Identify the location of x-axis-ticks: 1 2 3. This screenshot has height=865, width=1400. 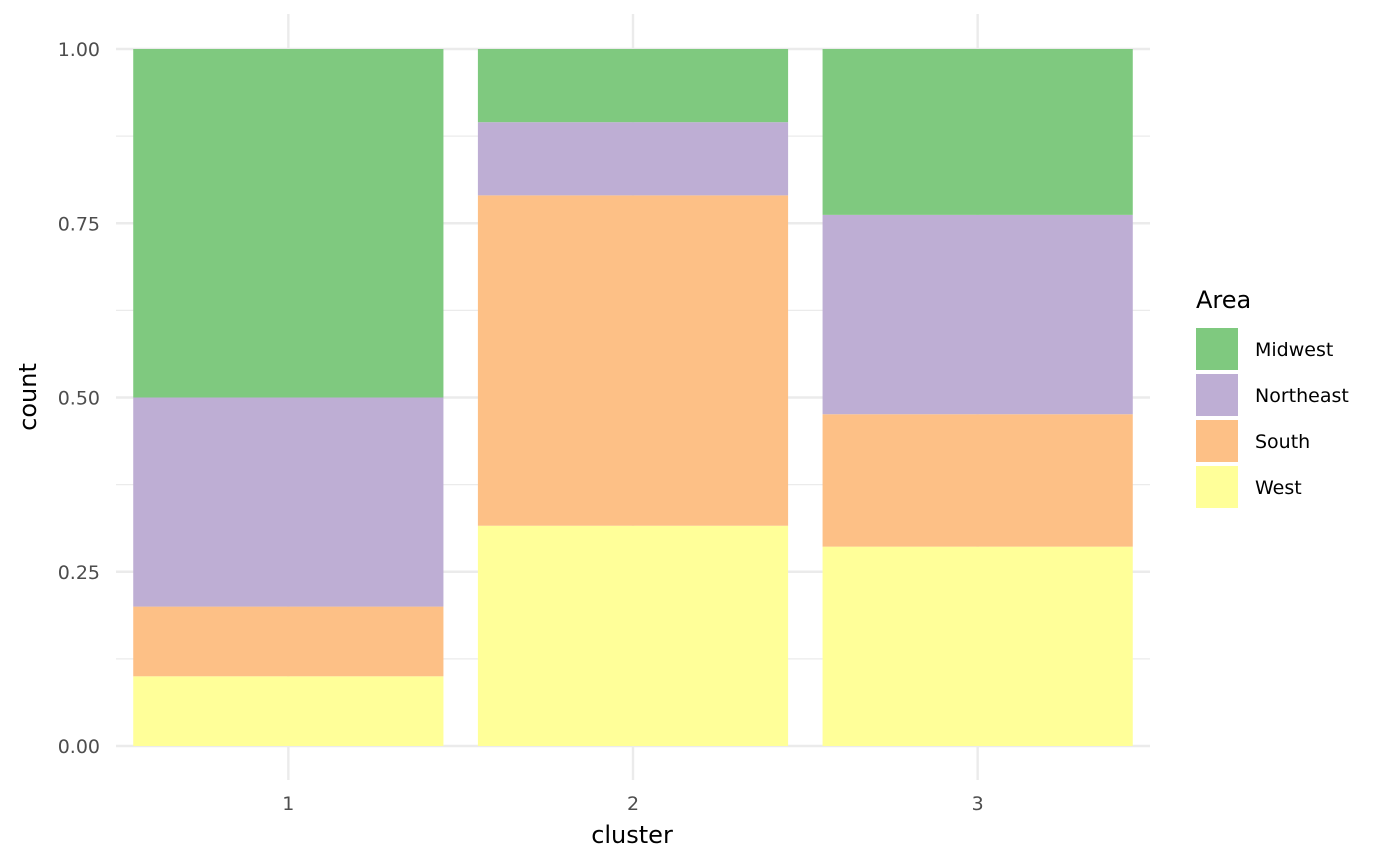
(632, 804).